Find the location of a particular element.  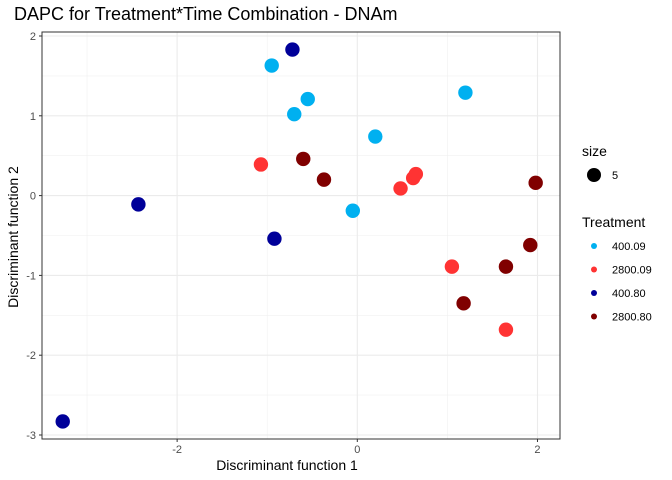

size-legend-title: size is located at coordinates (594, 151).